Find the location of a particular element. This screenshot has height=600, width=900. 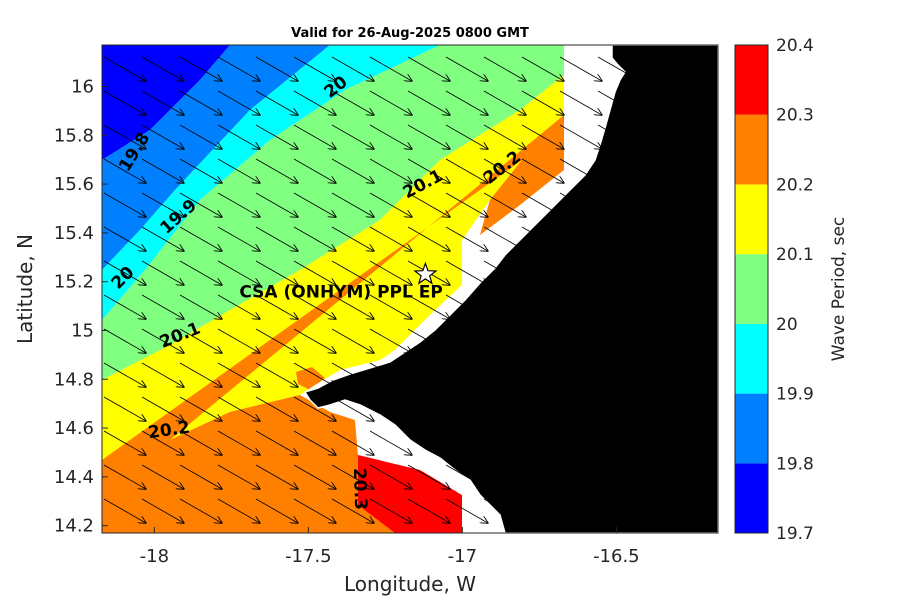

colorbar-label: Wave Period, sec is located at coordinates (839, 289).